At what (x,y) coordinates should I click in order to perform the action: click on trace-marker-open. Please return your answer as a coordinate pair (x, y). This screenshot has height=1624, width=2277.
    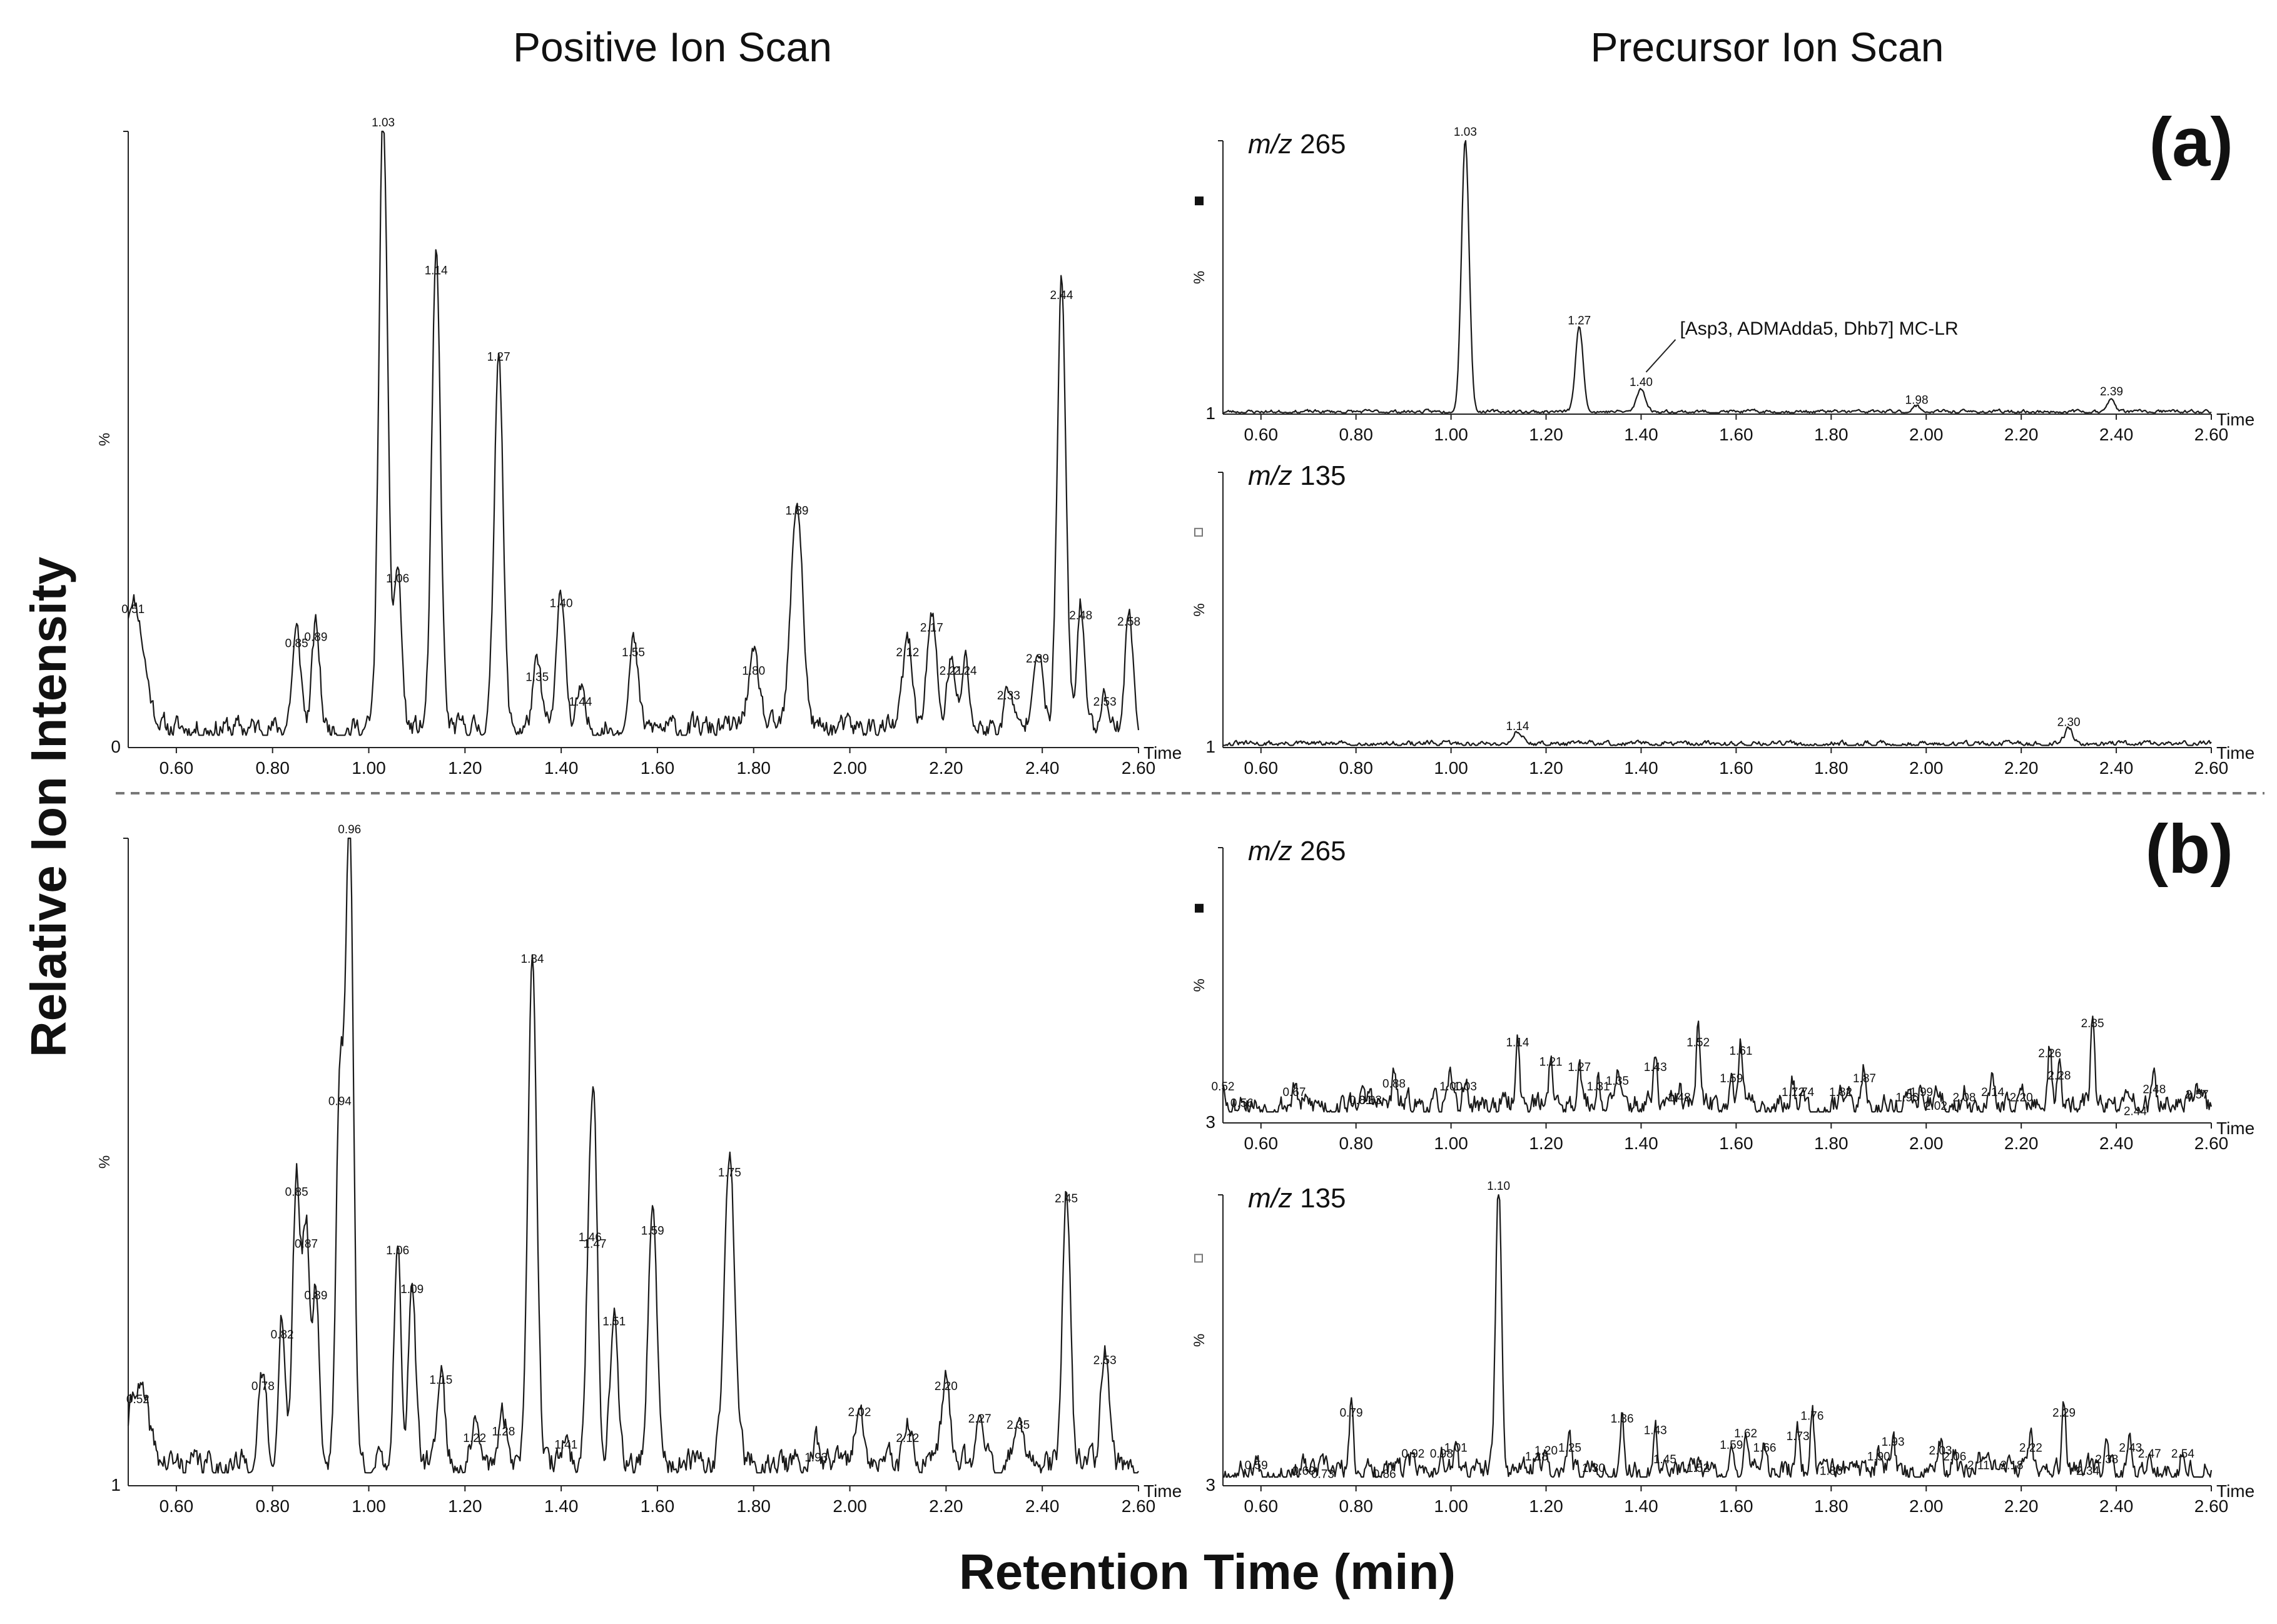
    Looking at the image, I should click on (1198, 1258).